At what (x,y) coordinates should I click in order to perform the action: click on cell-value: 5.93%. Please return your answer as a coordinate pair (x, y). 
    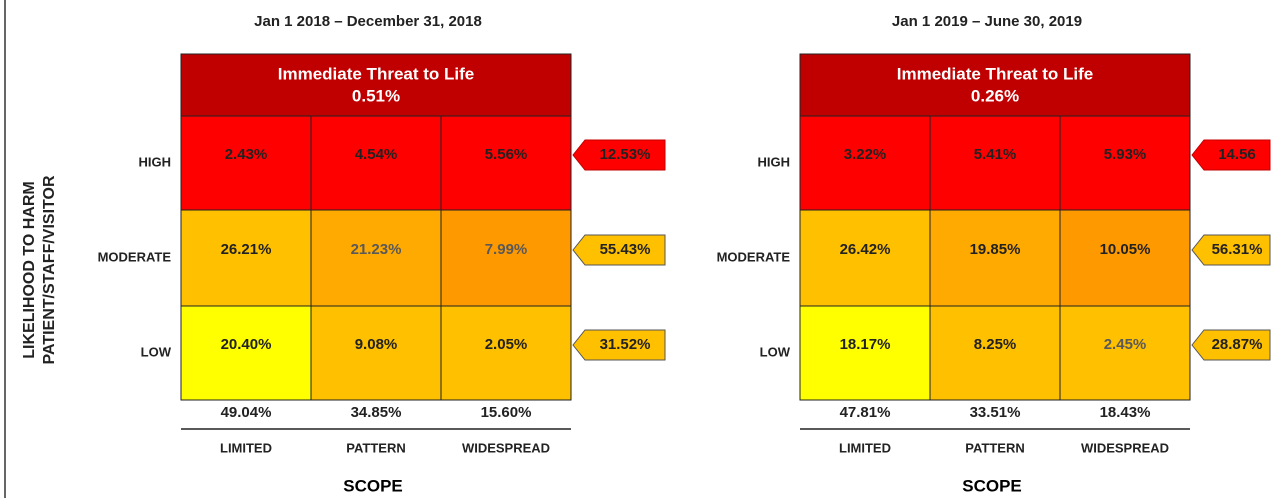
    Looking at the image, I should click on (1125, 154).